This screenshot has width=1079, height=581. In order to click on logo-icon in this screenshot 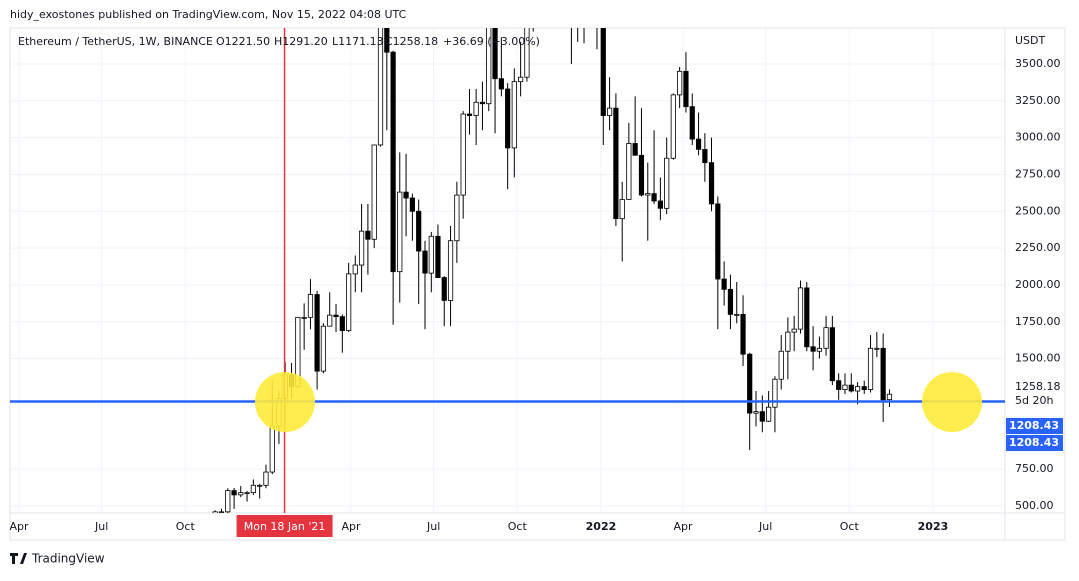, I will do `click(18, 558)`.